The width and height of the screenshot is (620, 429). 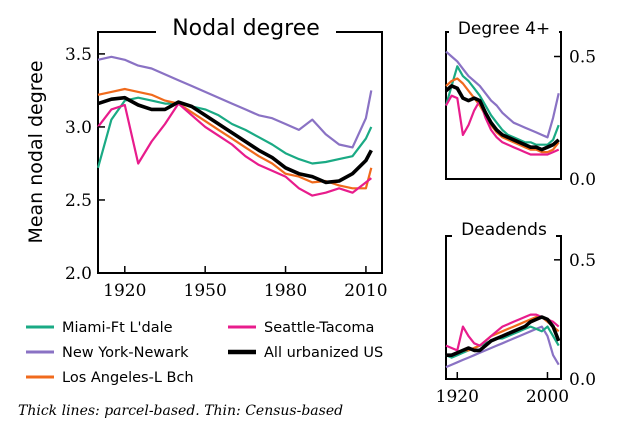 What do you see at coordinates (365, 291) in the screenshot?
I see `x-tick-label: 2010` at bounding box center [365, 291].